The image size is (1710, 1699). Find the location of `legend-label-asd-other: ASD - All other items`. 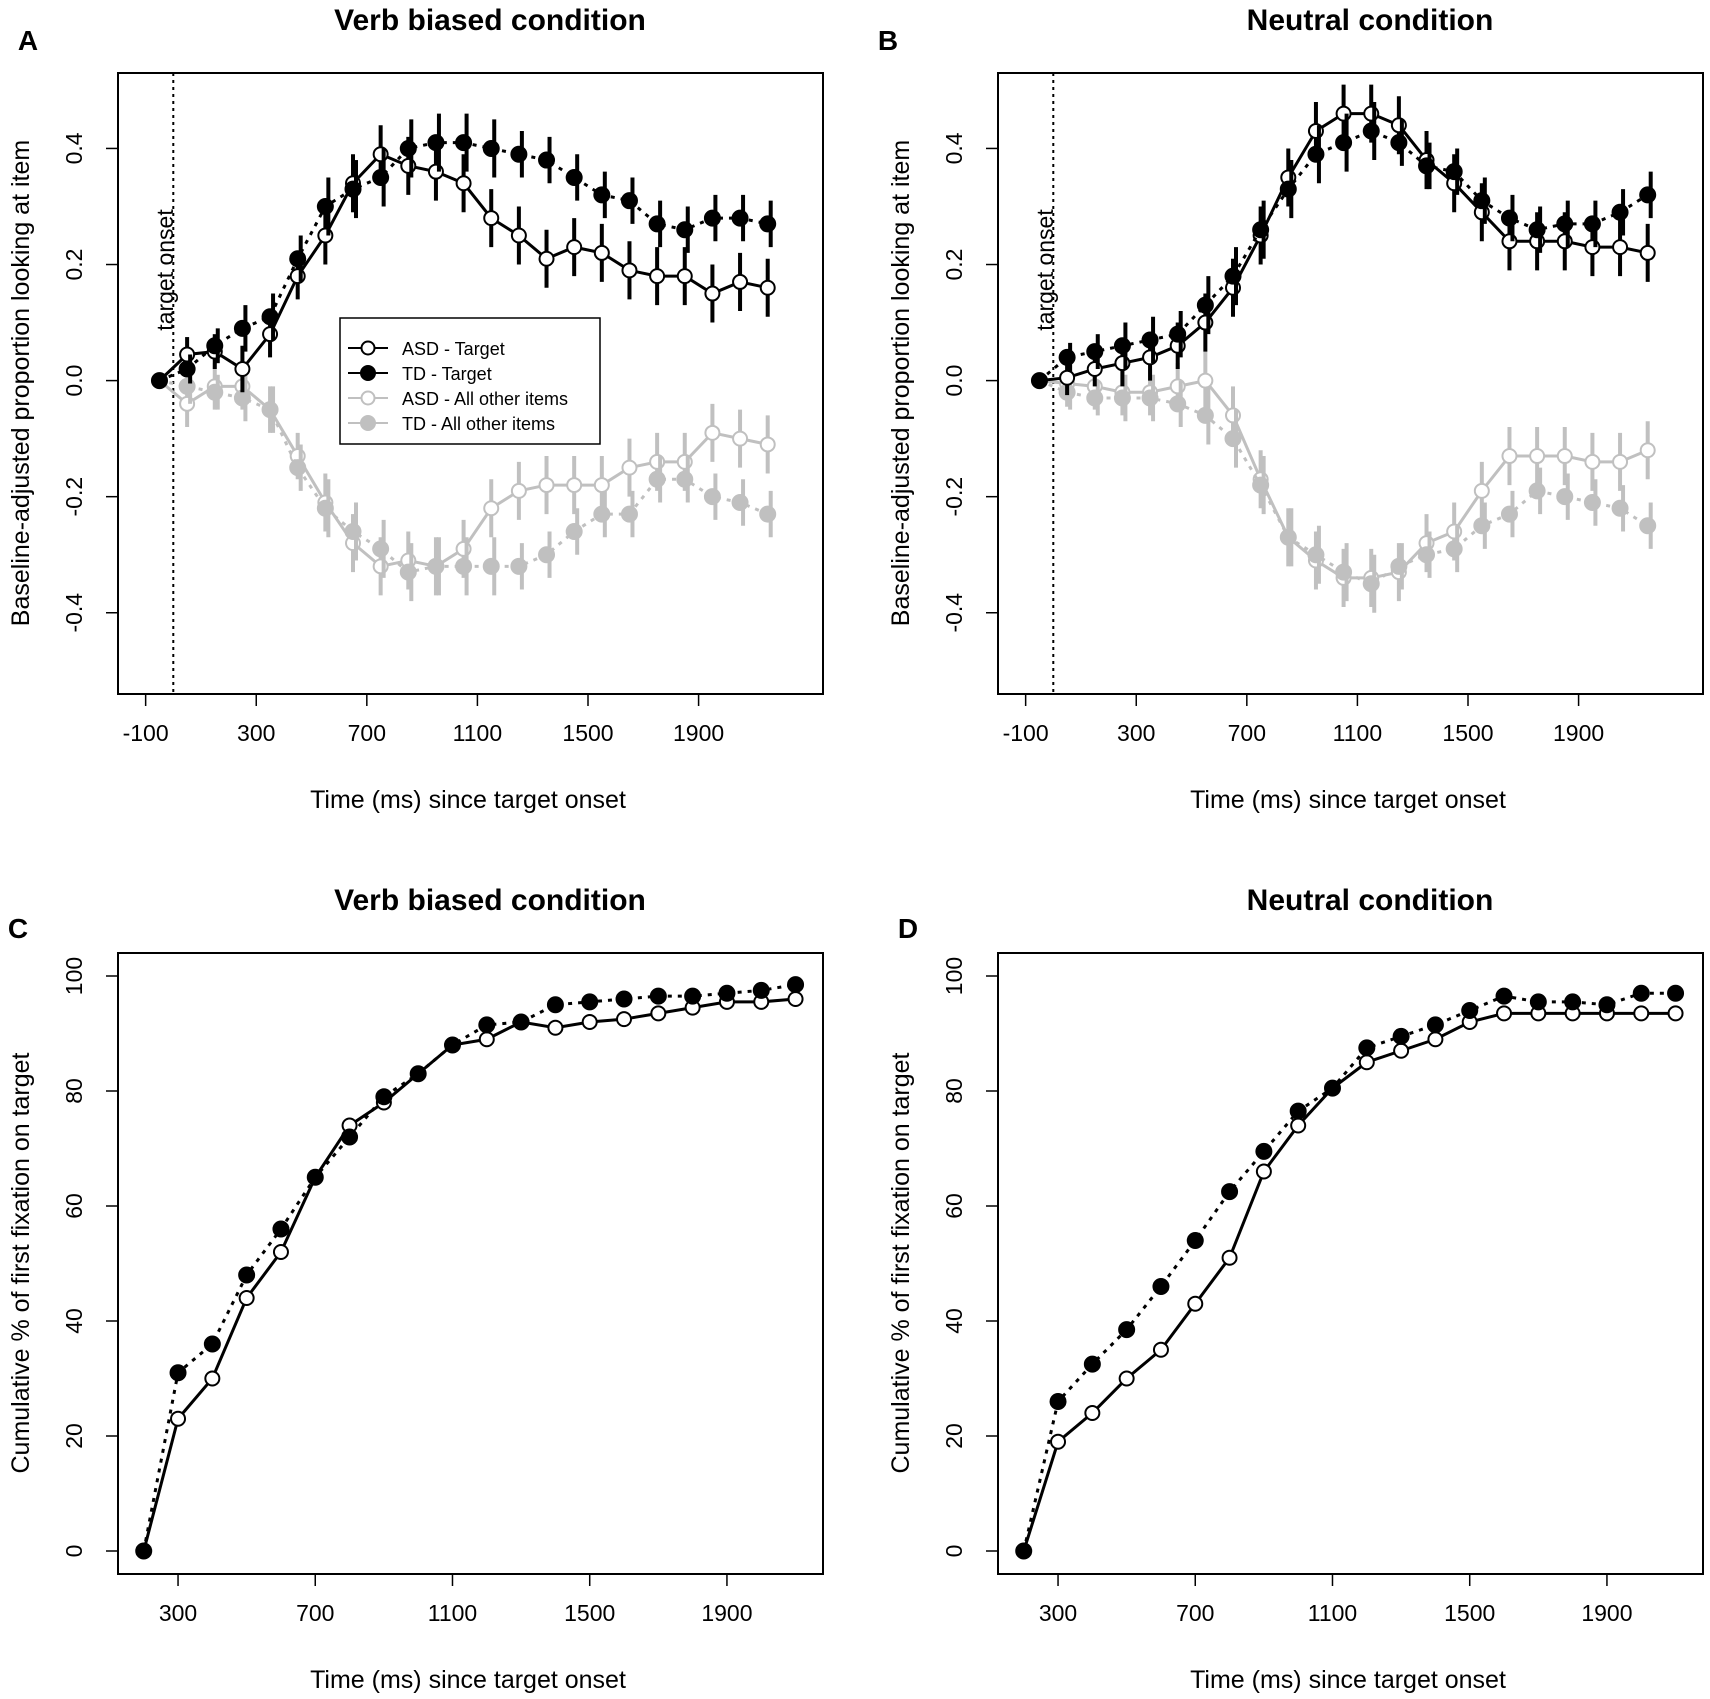

legend-label-asd-other: ASD - All other items is located at coordinates (485, 399).